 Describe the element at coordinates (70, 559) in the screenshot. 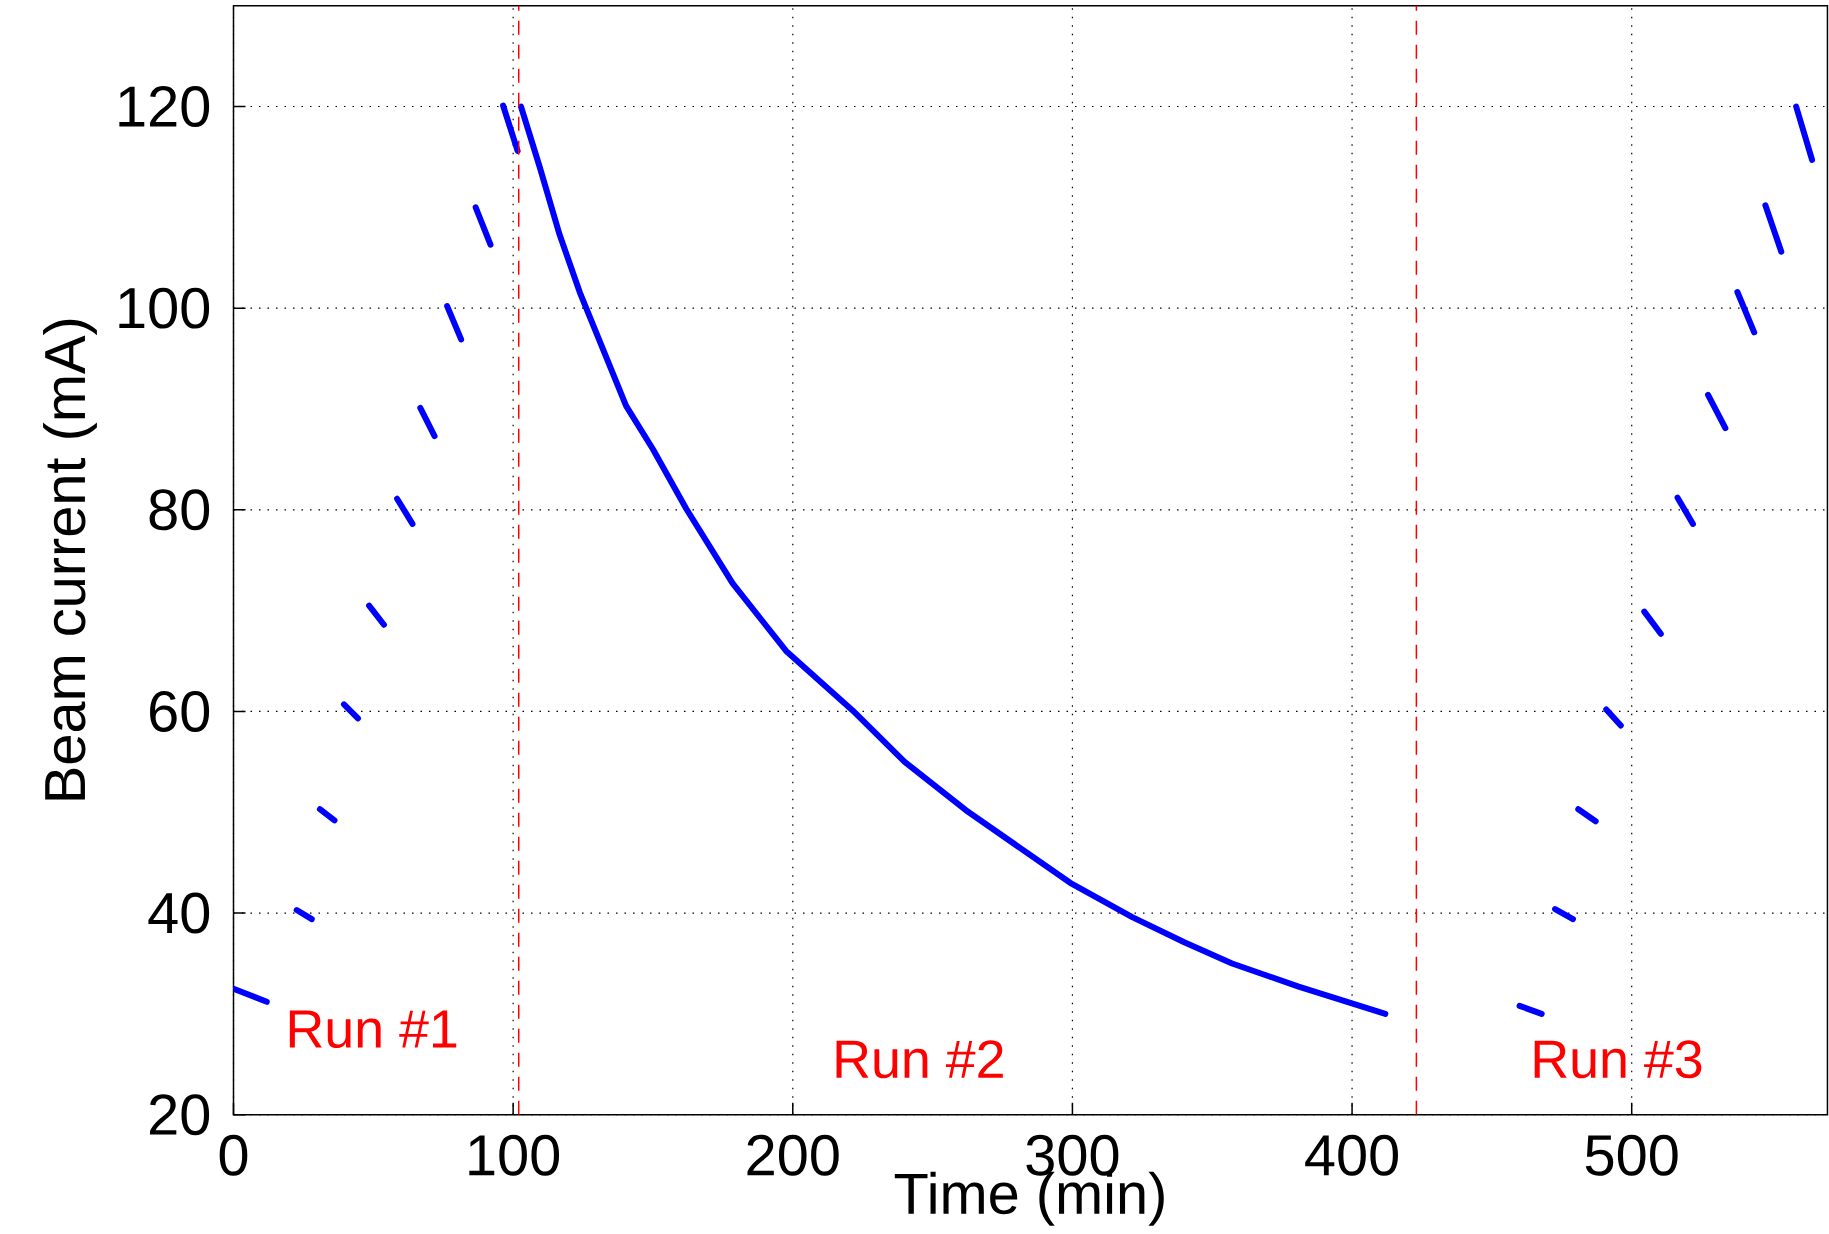

I see `y-axis-title: Beam current (mA)` at that location.